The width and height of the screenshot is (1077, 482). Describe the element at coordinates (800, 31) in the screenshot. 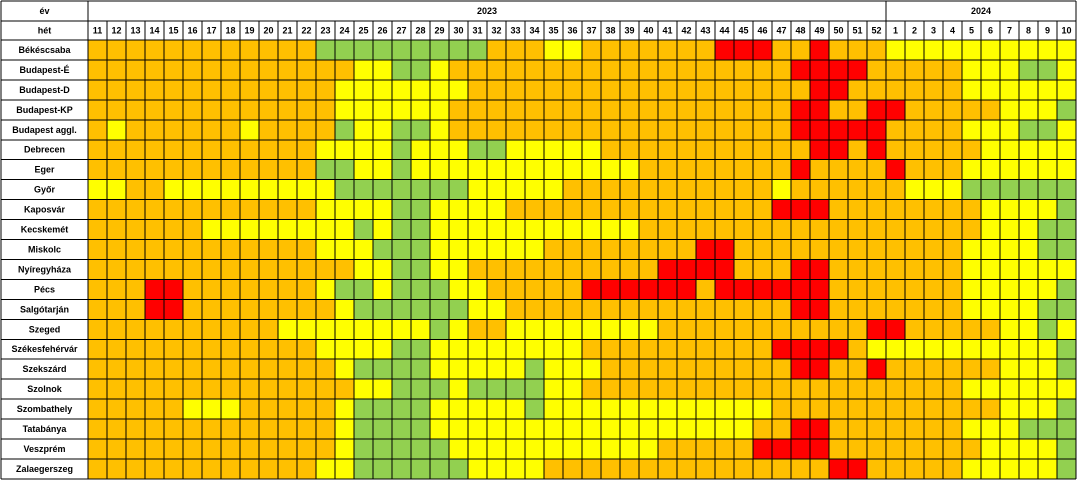

I see `week-label: 48` at that location.